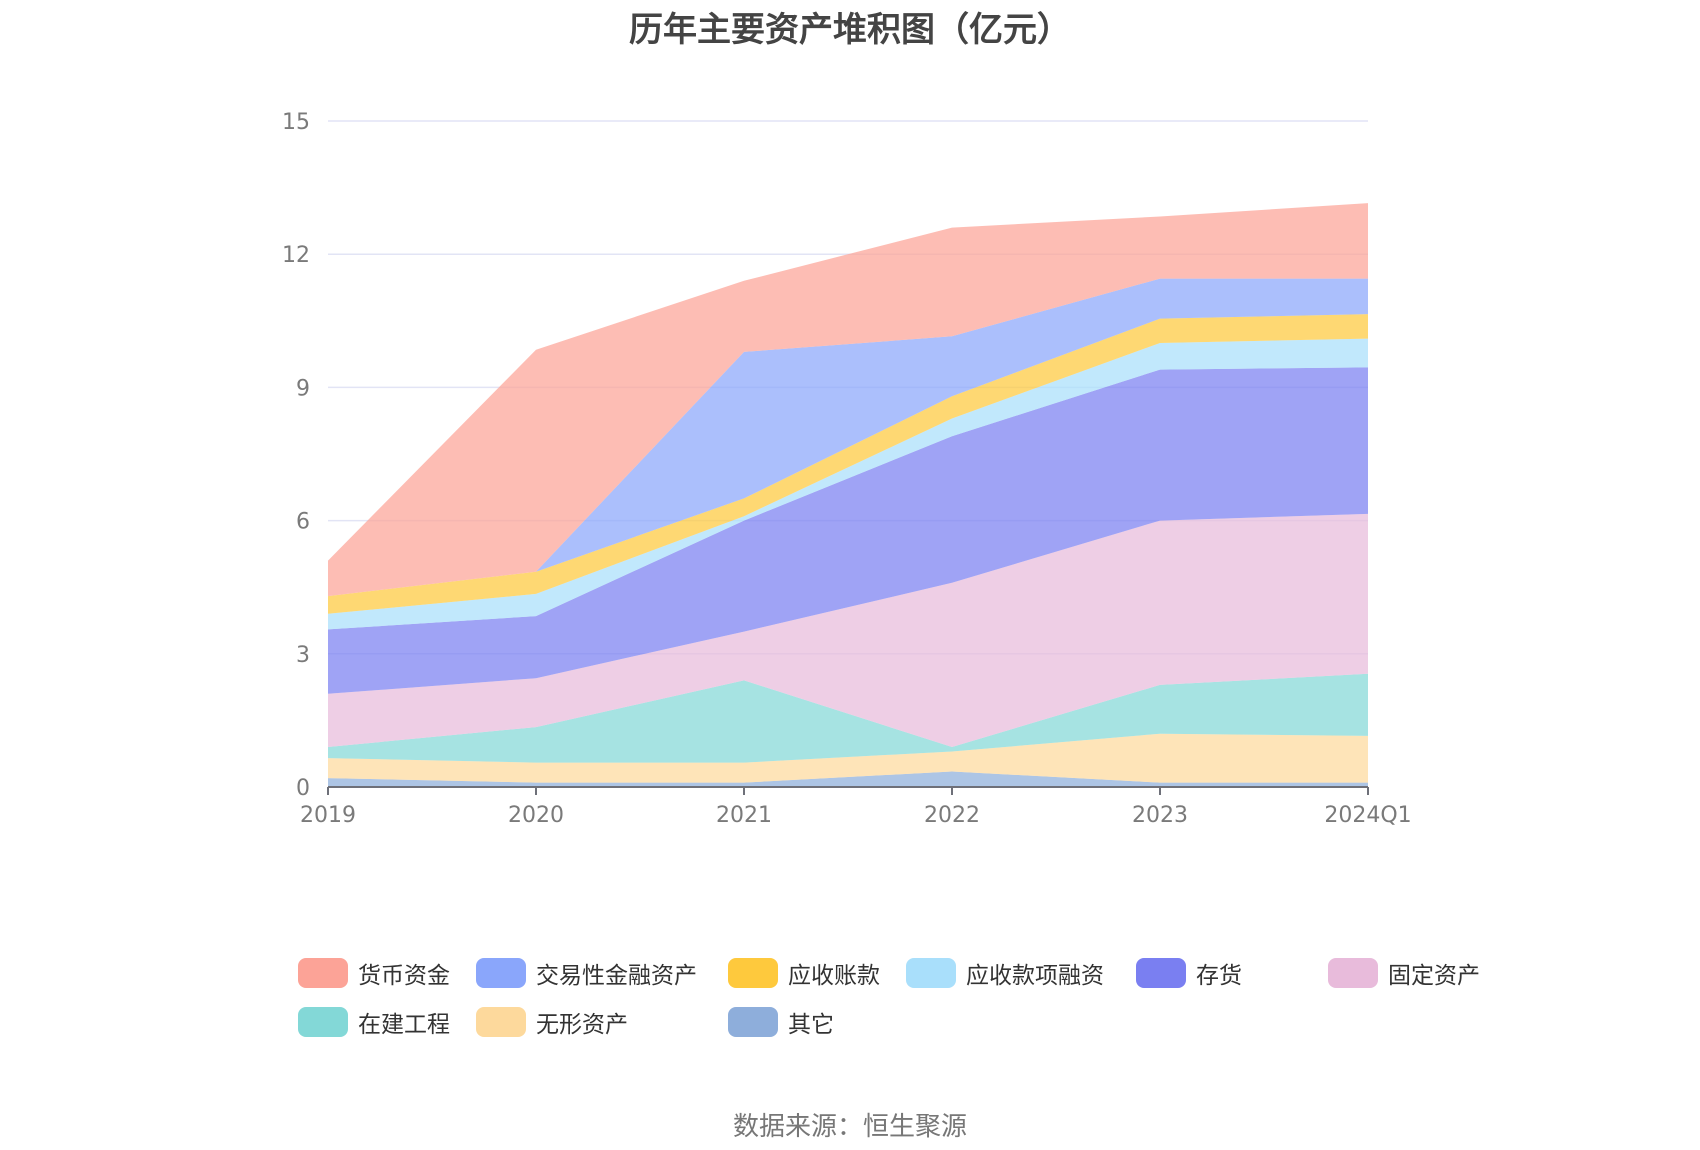 The width and height of the screenshot is (1700, 1150). I want to click on legend-item: 交易性金融资产, so click(586, 973).